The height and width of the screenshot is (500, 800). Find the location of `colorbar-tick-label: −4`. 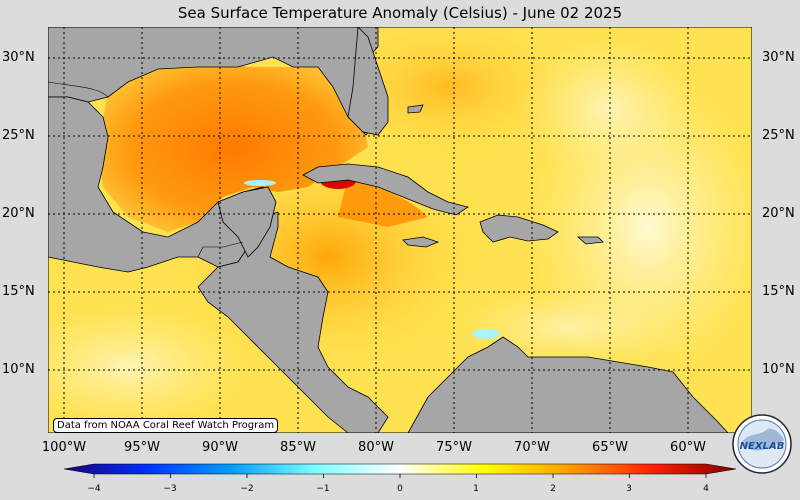

colorbar-tick-label: −4 is located at coordinates (94, 489).